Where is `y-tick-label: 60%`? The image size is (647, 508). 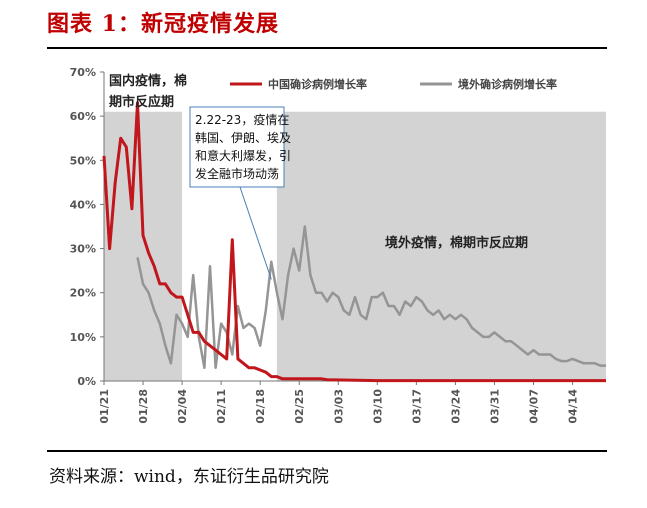
y-tick-label: 60% is located at coordinates (83, 116).